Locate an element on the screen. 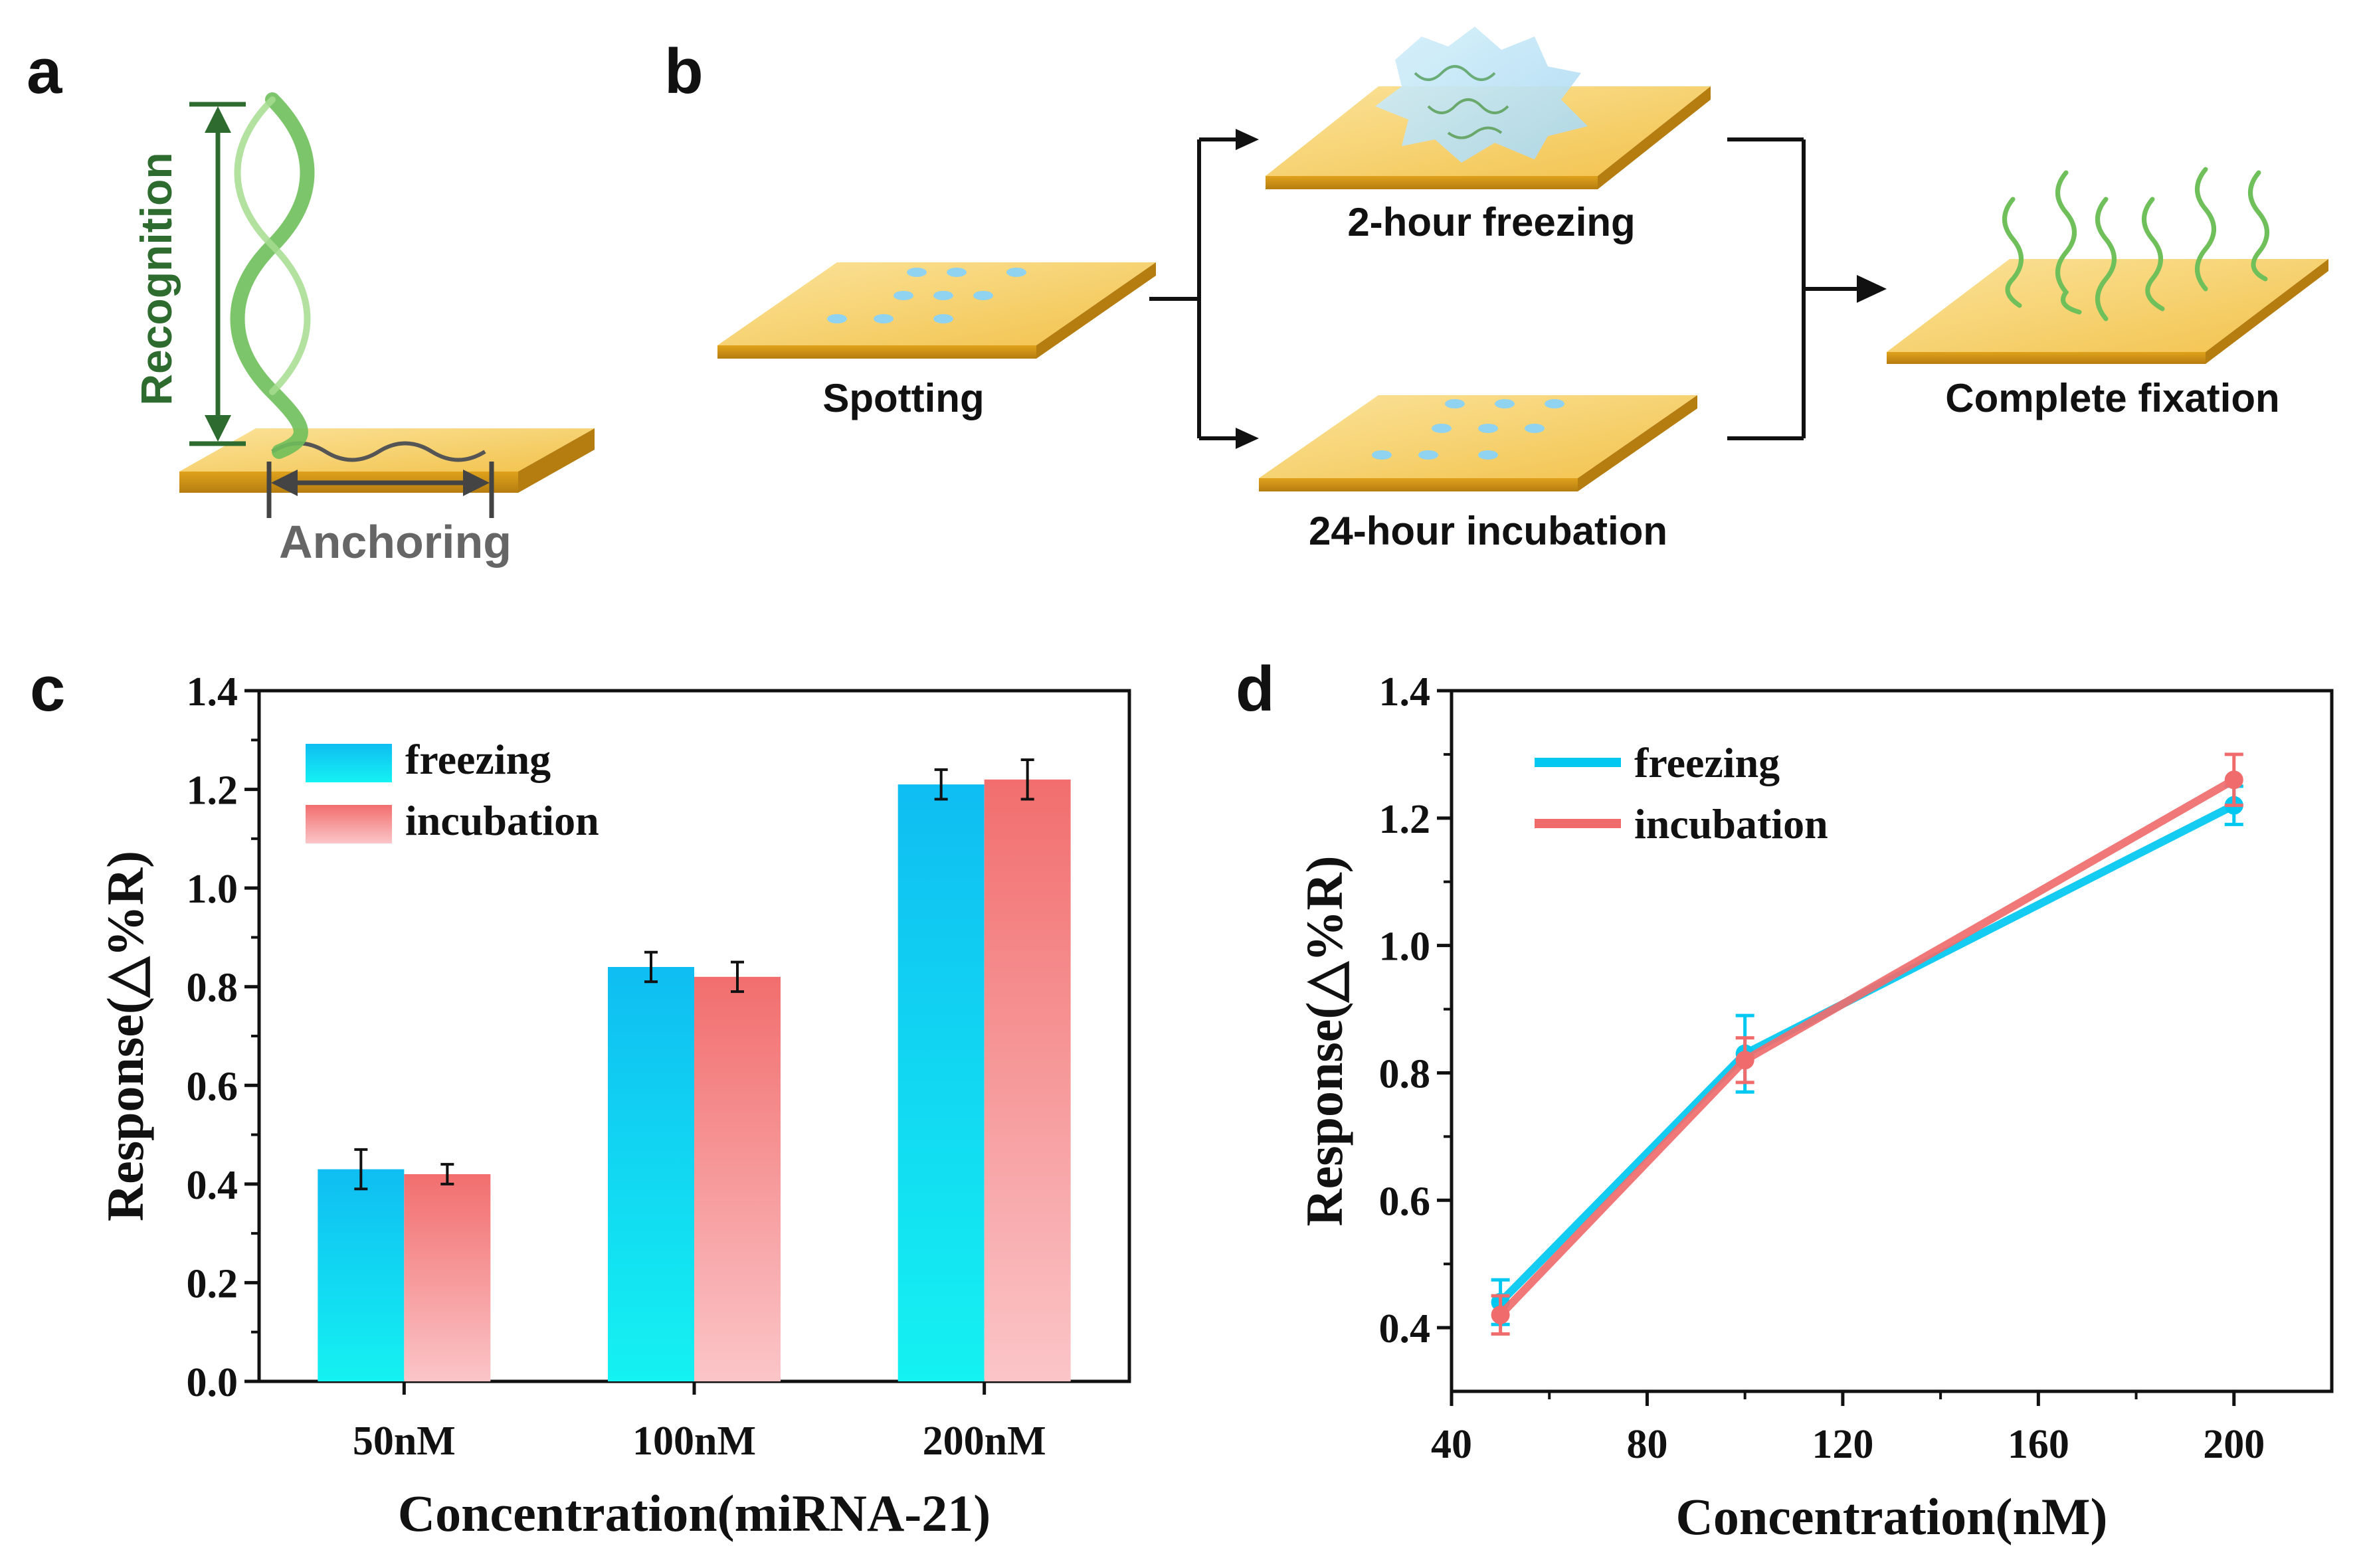  y-tick-label: 0.0 is located at coordinates (212, 1383).